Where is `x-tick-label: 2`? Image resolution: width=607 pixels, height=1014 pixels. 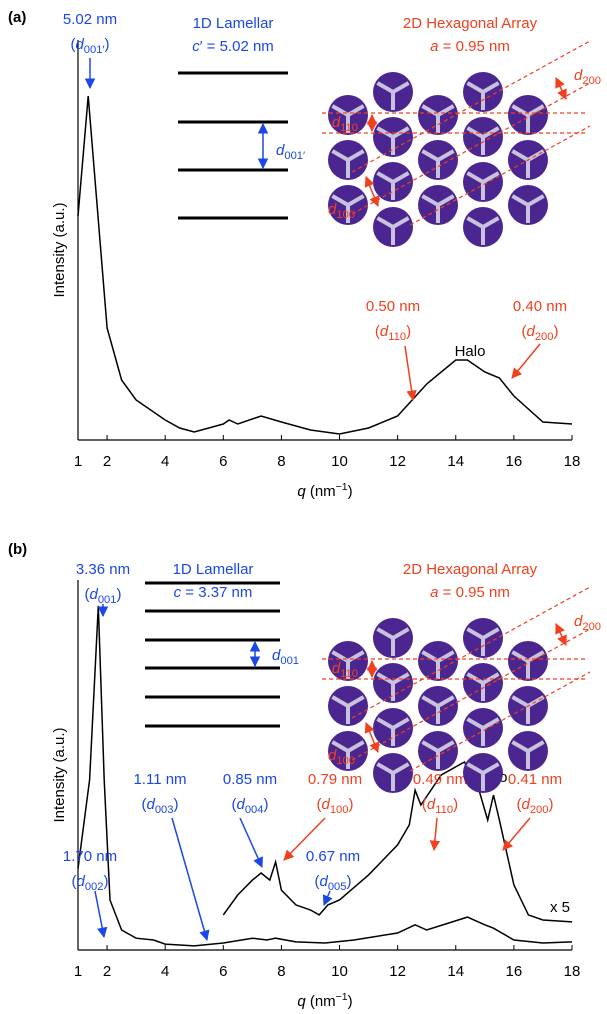
x-tick-label: 2 is located at coordinates (107, 461).